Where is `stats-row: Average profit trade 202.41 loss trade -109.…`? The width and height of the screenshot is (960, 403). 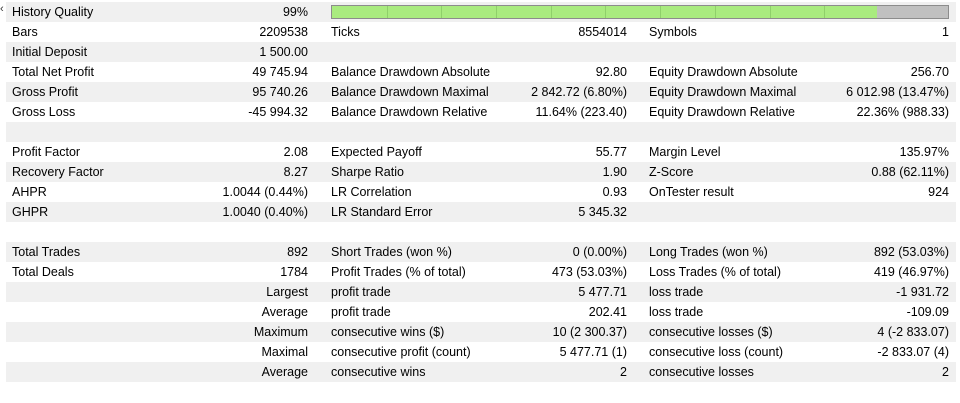
stats-row: Average profit trade 202.41 loss trade -109.… is located at coordinates (481, 312).